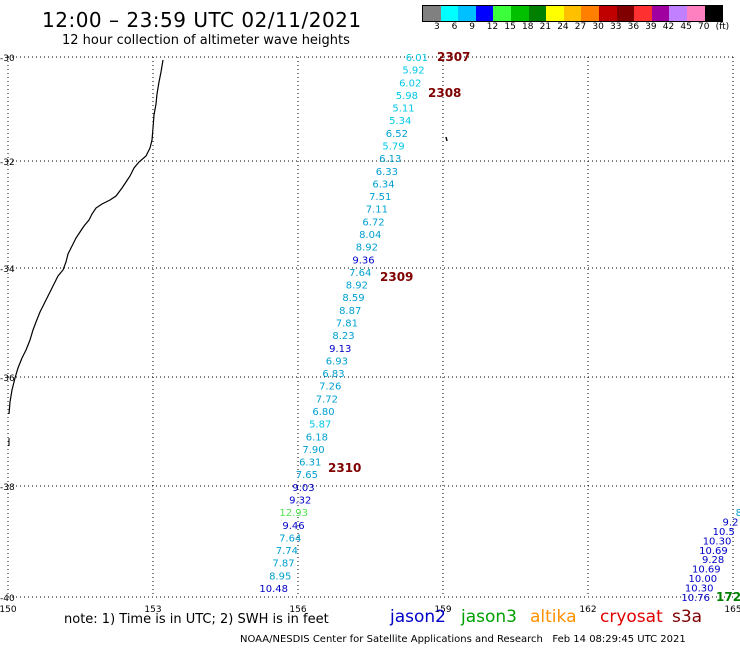 The image size is (740, 650). What do you see at coordinates (510, 27) in the screenshot?
I see `legend-tick: 15` at bounding box center [510, 27].